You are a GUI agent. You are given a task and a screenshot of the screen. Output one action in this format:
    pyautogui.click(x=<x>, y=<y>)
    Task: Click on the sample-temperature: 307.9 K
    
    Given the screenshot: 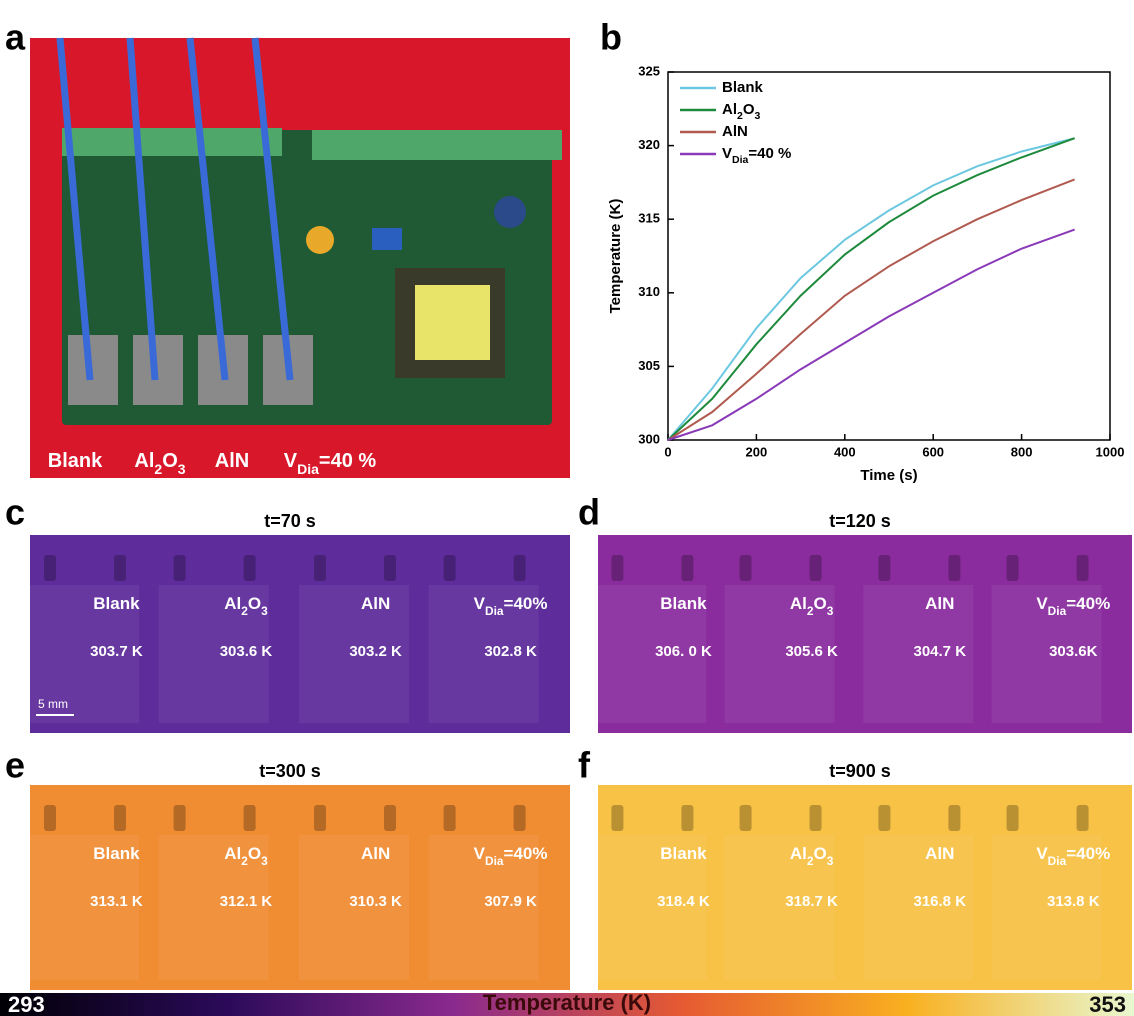 What is the action you would take?
    pyautogui.click(x=510, y=901)
    